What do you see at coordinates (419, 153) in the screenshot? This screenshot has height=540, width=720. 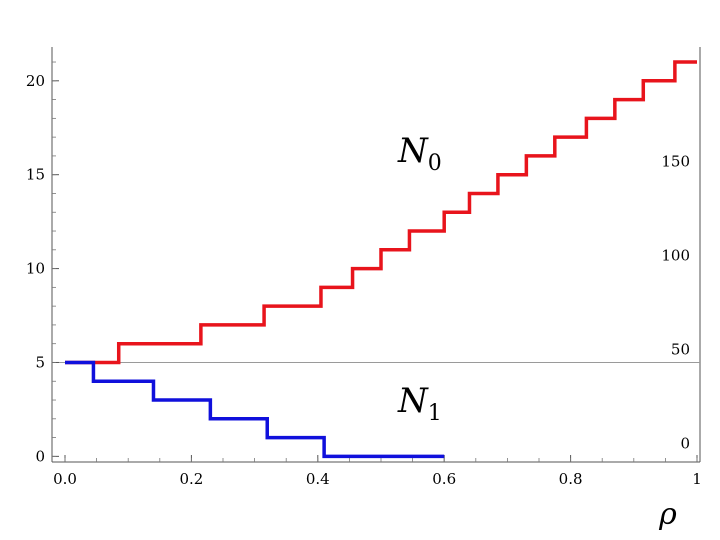 I see `series-label-N0: N0` at bounding box center [419, 153].